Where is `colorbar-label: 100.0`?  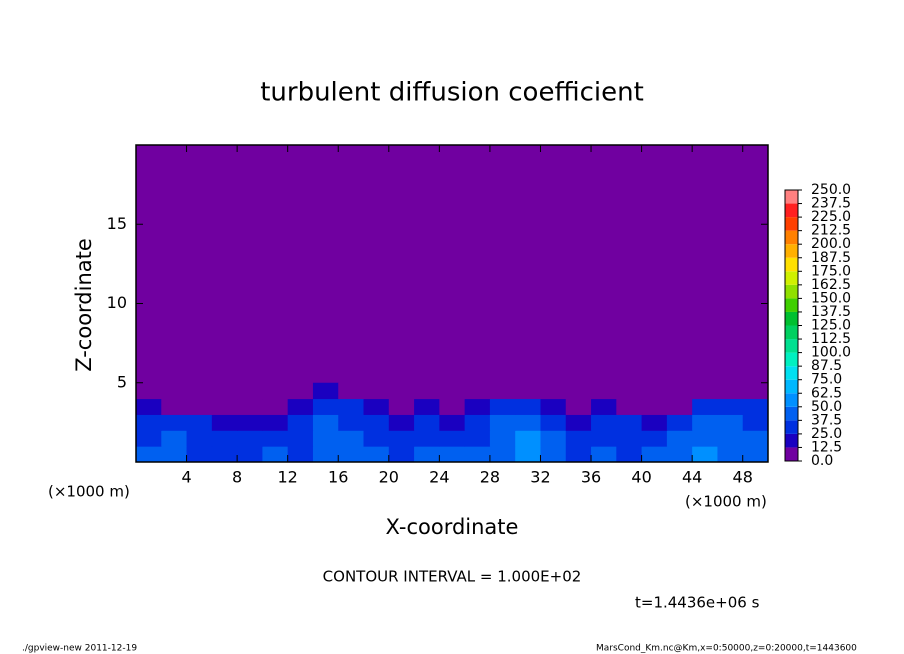
colorbar-label: 100.0 is located at coordinates (831, 353).